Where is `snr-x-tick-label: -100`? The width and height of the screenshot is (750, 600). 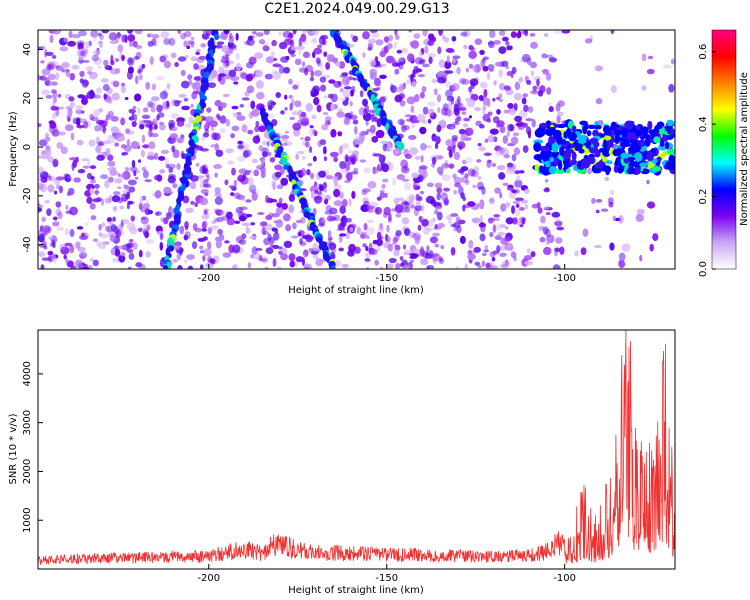
snr-x-tick-label: -100 is located at coordinates (564, 578).